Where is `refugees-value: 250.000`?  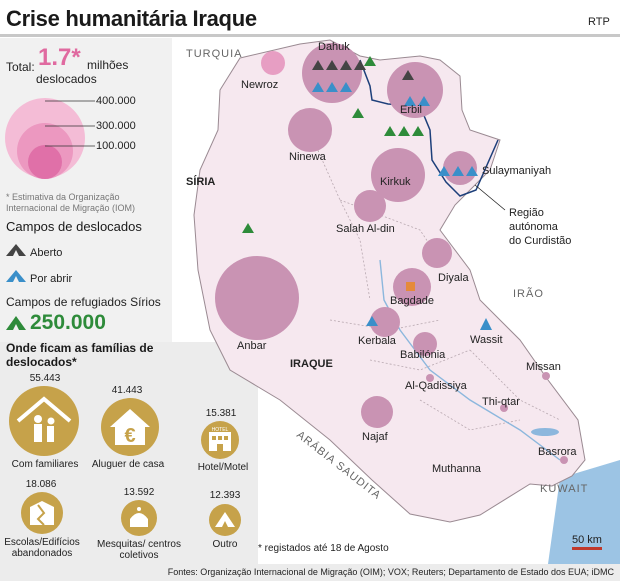 refugees-value: 250.000 is located at coordinates (68, 322).